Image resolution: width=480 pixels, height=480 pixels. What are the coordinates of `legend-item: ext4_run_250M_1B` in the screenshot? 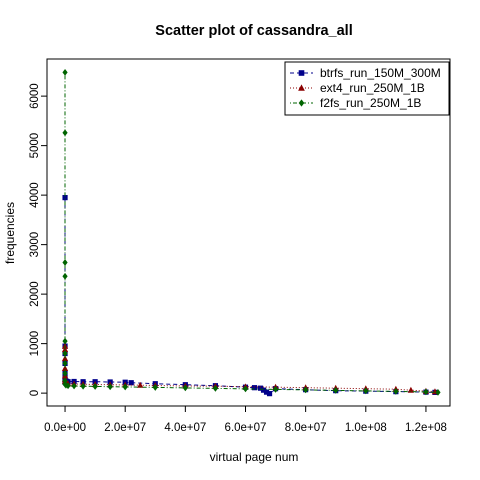 It's located at (357, 88).